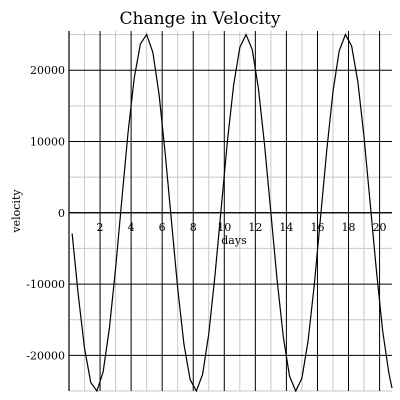 The height and width of the screenshot is (400, 400). I want to click on x-tick-label: 16, so click(317, 227).